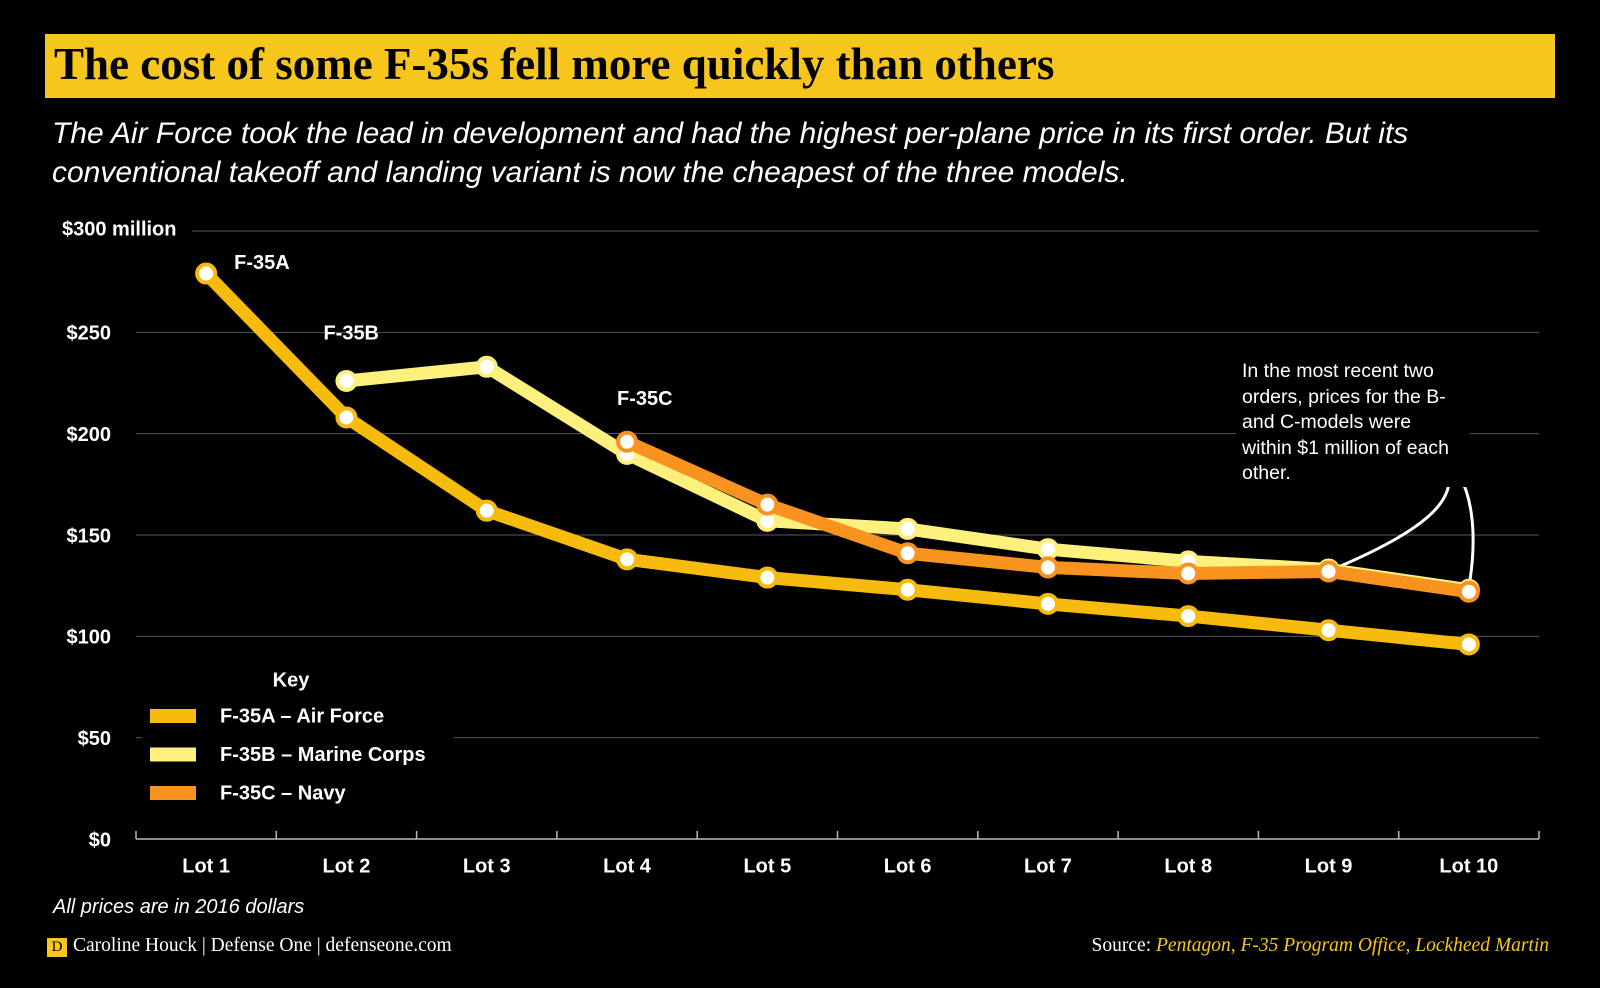  What do you see at coordinates (908, 866) in the screenshot?
I see `x-tick-label: Lot 6` at bounding box center [908, 866].